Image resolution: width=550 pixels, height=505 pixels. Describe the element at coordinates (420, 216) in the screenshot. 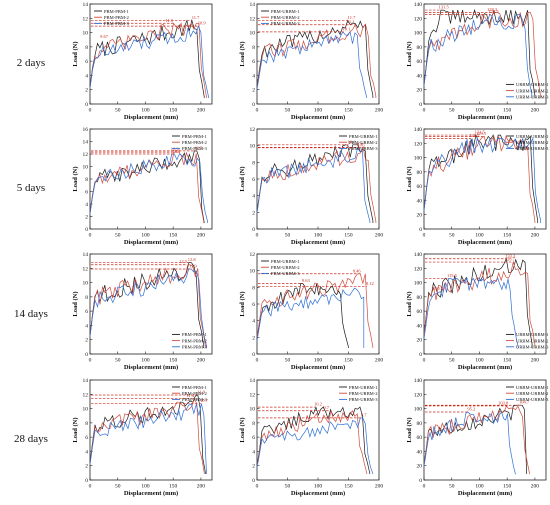

I see `y-tick-label: 20` at that location.